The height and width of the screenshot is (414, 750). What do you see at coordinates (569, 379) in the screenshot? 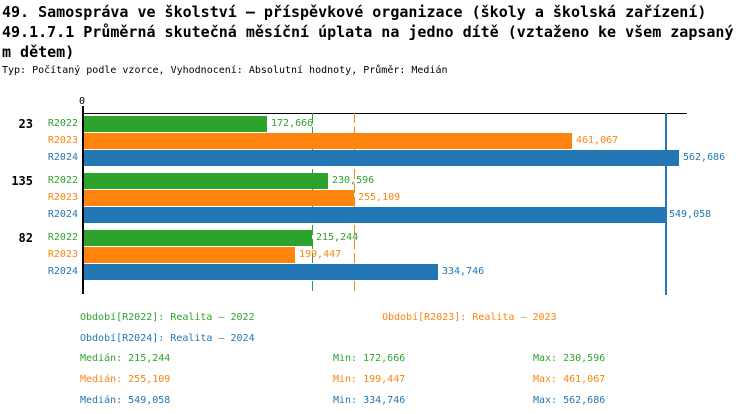
I see `stat-max-r2023: Max: 461,067` at bounding box center [569, 379].